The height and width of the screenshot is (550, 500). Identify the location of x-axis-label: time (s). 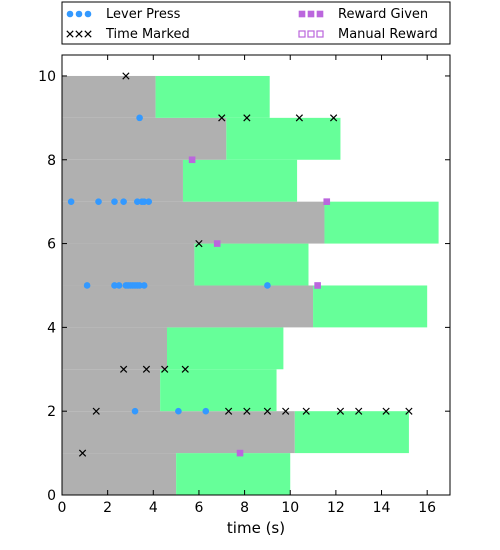
(256, 528).